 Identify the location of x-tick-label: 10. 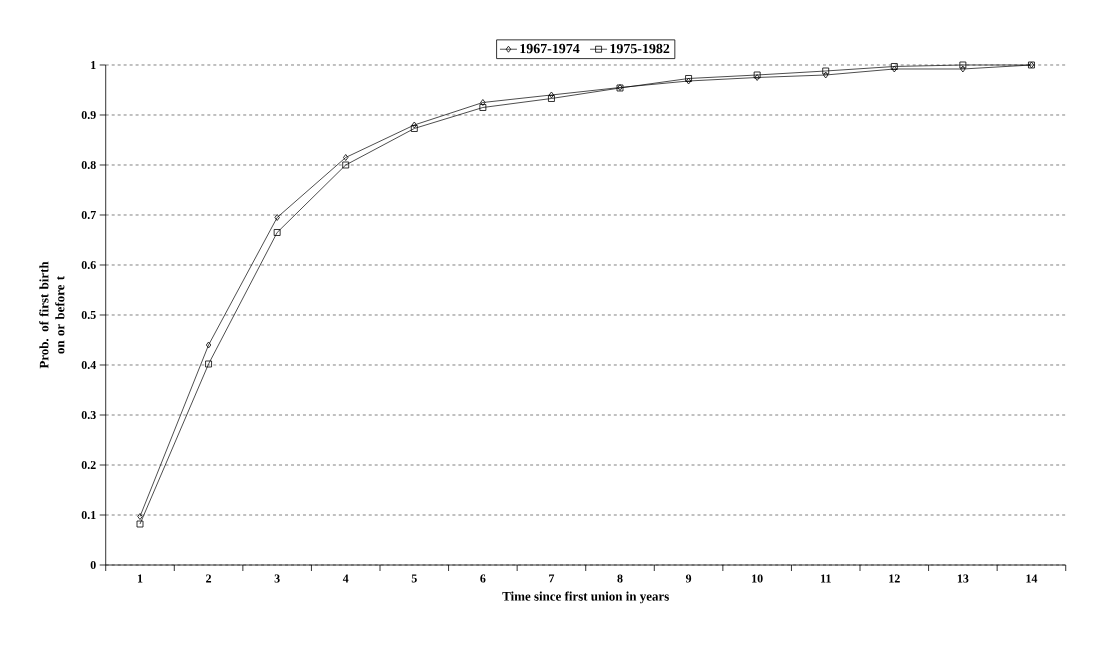
(757, 578).